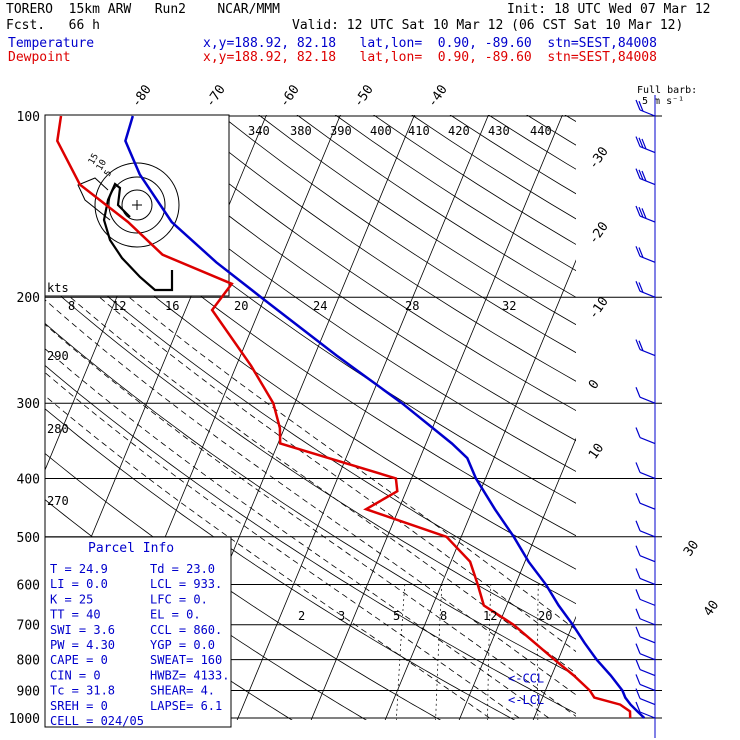 The image size is (740, 740). Describe the element at coordinates (189, 675) in the screenshot. I see `parcel-row-right-7: HWBZ= 4133.` at that location.